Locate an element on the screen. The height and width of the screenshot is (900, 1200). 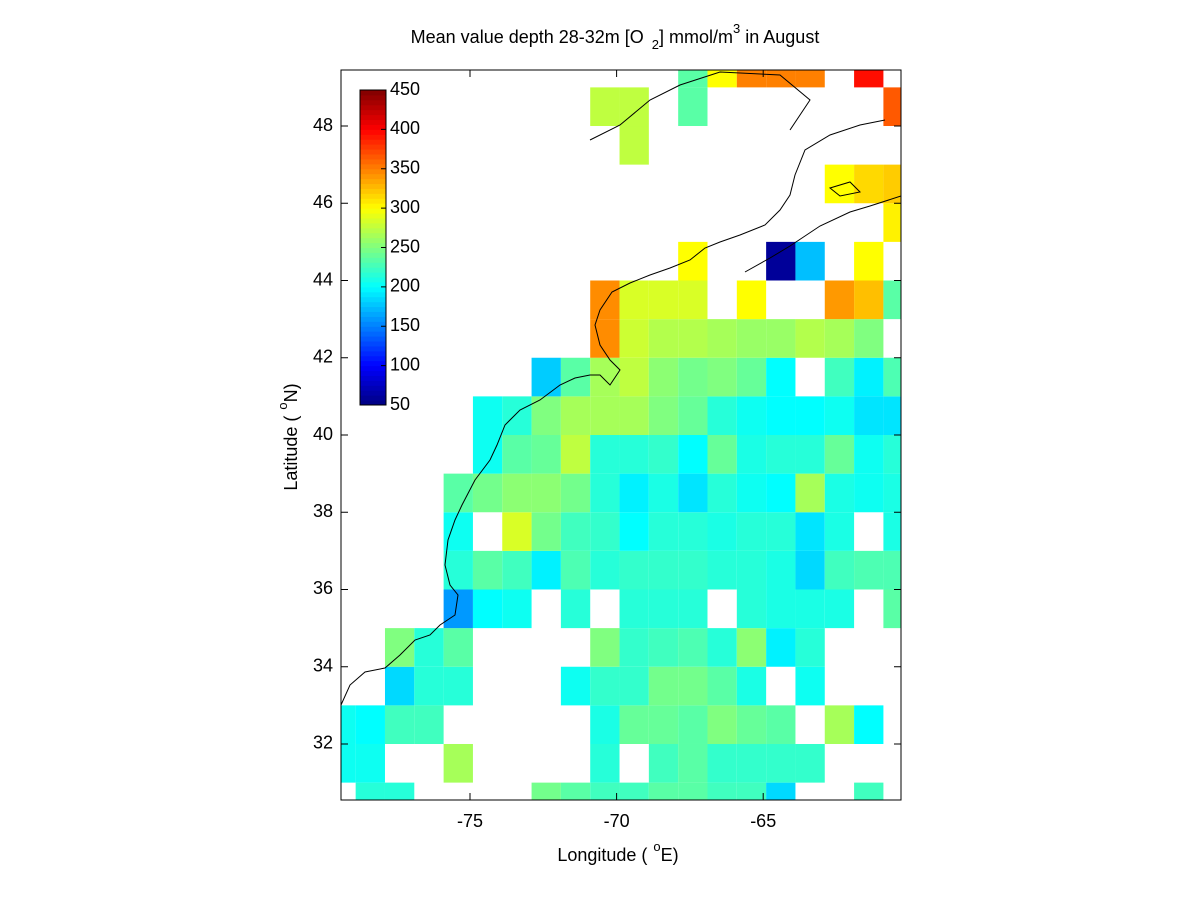
title-subscript: 2 is located at coordinates (655, 44).